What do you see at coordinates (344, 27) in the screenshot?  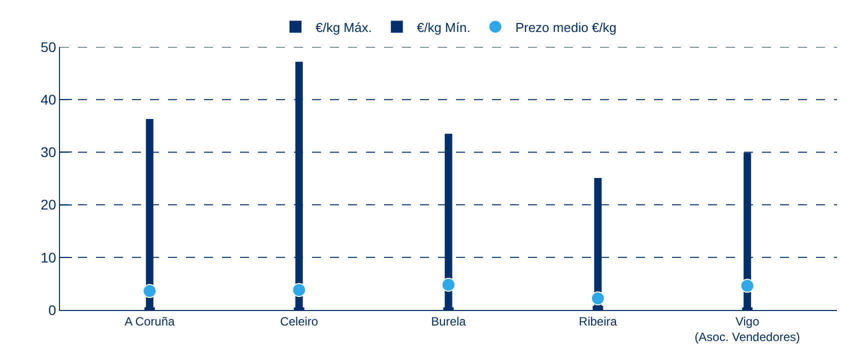 I see `legend-label: €/kg Máx.` at bounding box center [344, 27].